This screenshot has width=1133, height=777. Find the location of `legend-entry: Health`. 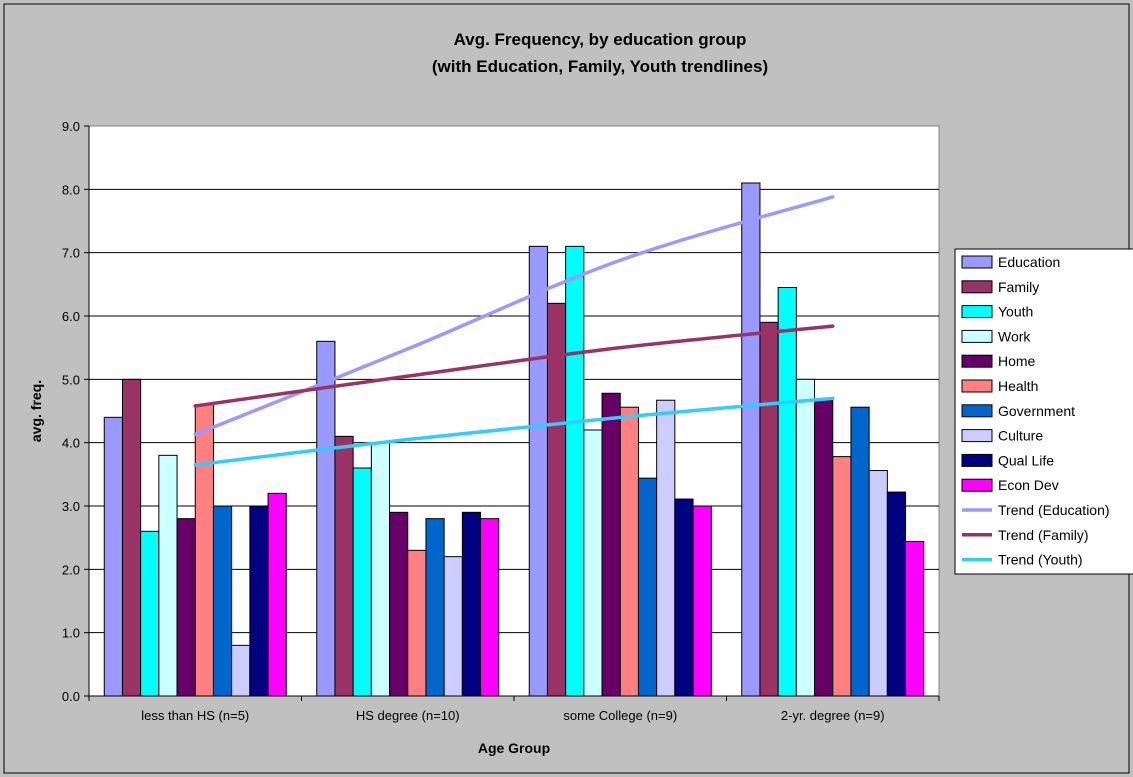

legend-entry: Health is located at coordinates (1018, 386).